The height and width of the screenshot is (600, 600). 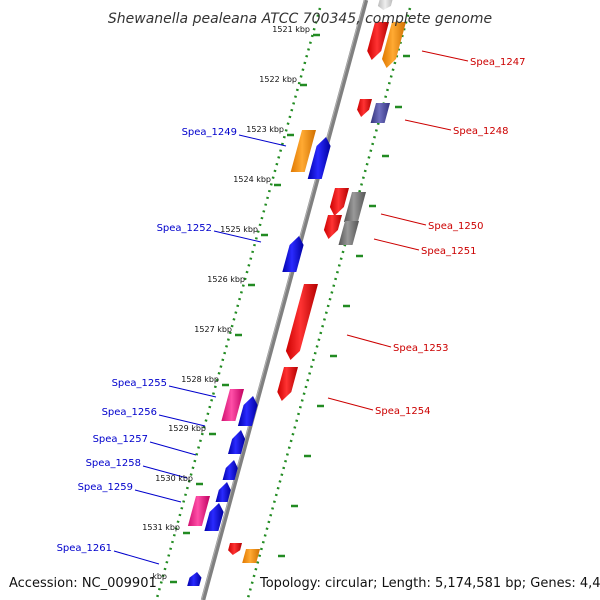 What do you see at coordinates (455, 226) in the screenshot?
I see `gene-label-spea-1250: Spea_1250` at bounding box center [455, 226].